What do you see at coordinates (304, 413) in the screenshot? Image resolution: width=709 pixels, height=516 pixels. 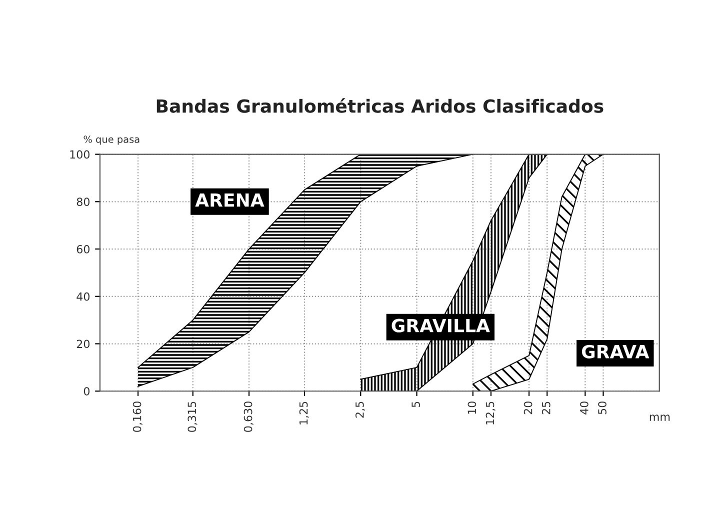 I see `x-tick-label: 1,25` at bounding box center [304, 413].